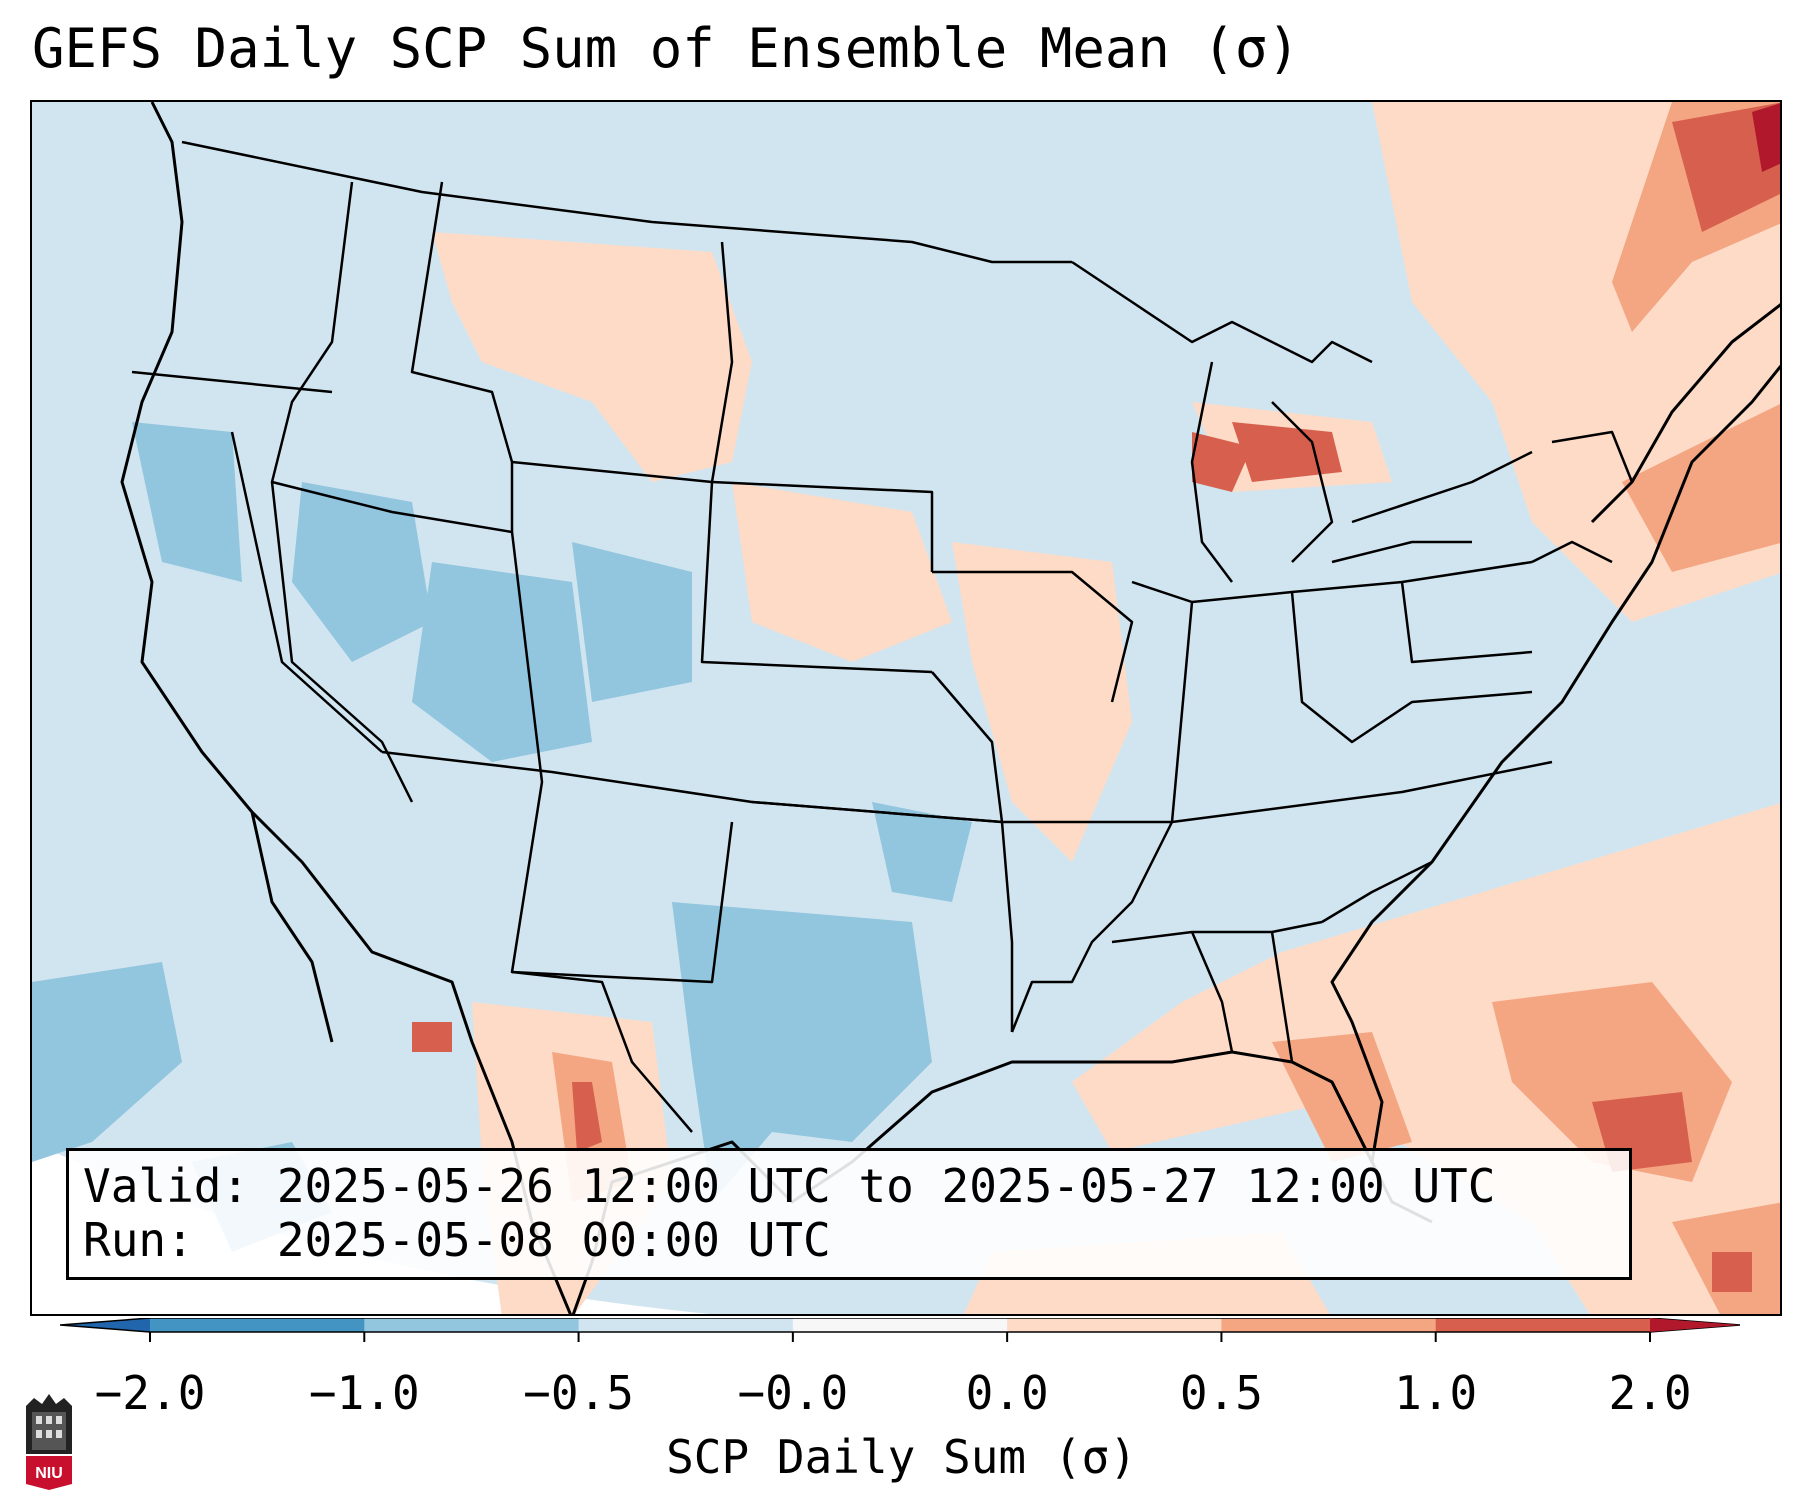 The width and height of the screenshot is (1803, 1506). I want to click on colorbar-under-arrow, so click(105, 1325).